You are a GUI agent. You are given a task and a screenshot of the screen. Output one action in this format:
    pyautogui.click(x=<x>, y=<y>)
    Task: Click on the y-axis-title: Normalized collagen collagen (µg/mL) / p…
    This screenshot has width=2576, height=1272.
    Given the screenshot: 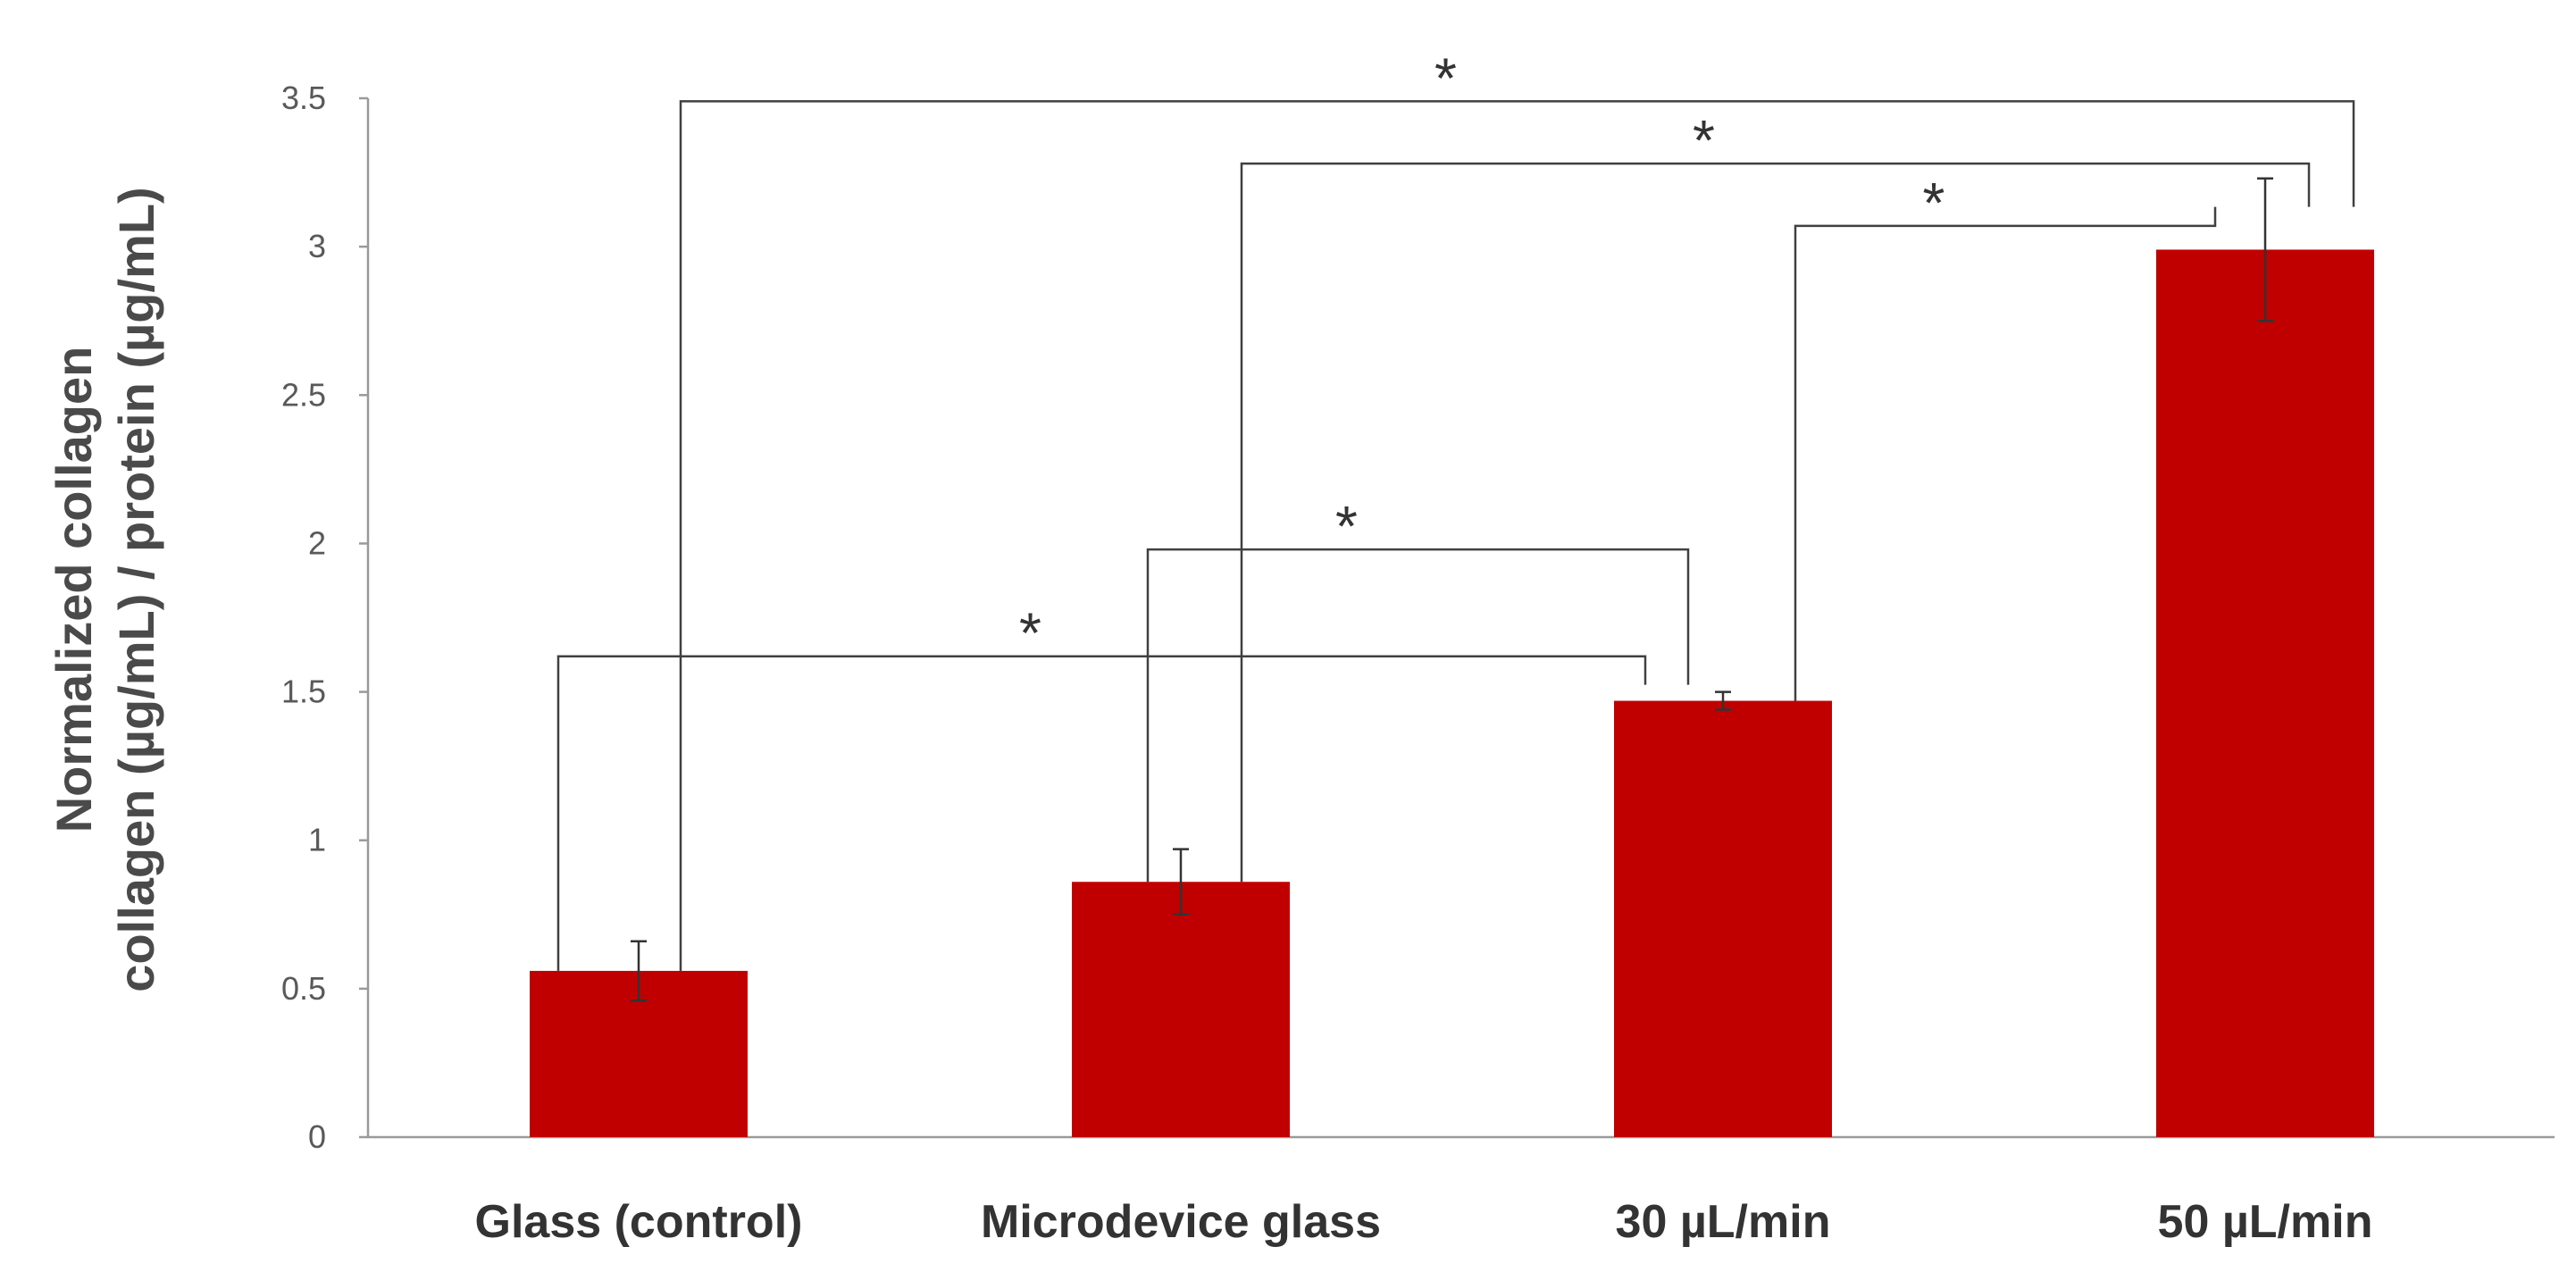 What is the action you would take?
    pyautogui.click(x=105, y=589)
    